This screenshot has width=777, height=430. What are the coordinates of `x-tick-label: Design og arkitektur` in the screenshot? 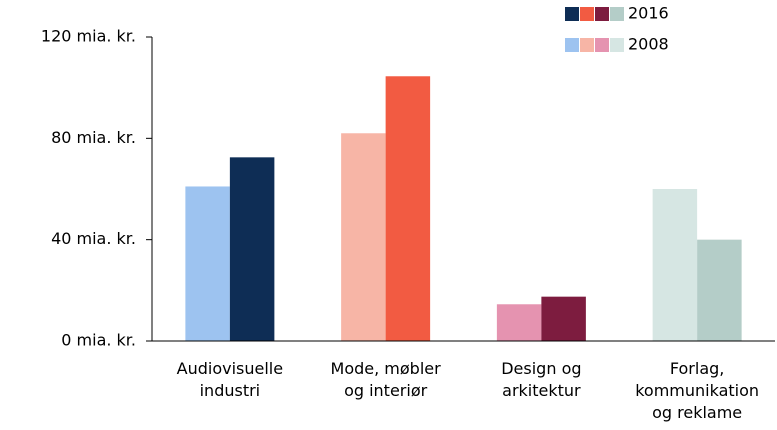 It's located at (541, 379).